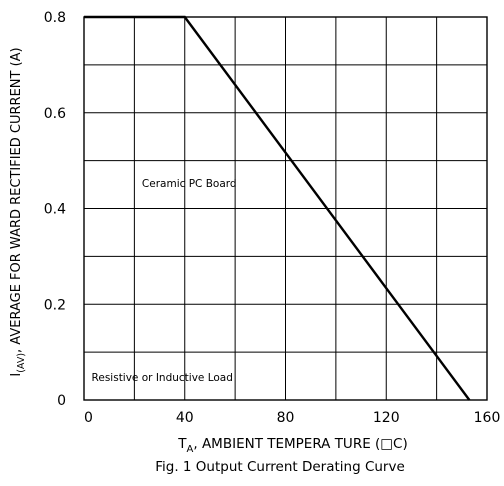 The width and height of the screenshot is (504, 486). What do you see at coordinates (21, 363) in the screenshot?
I see `y-axis-label-subscript: (AV)` at bounding box center [21, 363].